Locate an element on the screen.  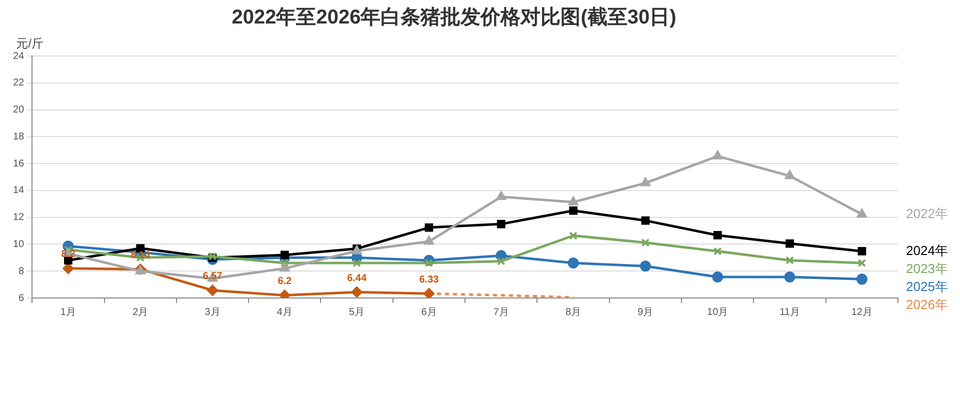
text: 2025年 is located at coordinates (927, 286).